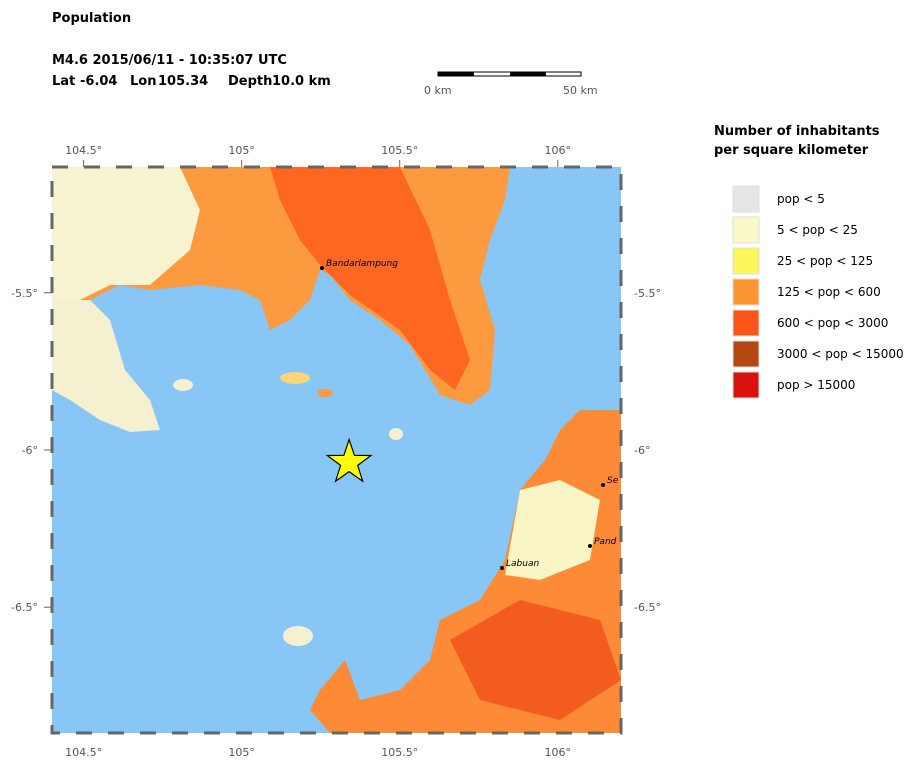  I want to click on city-label: Labuan, so click(522, 564).